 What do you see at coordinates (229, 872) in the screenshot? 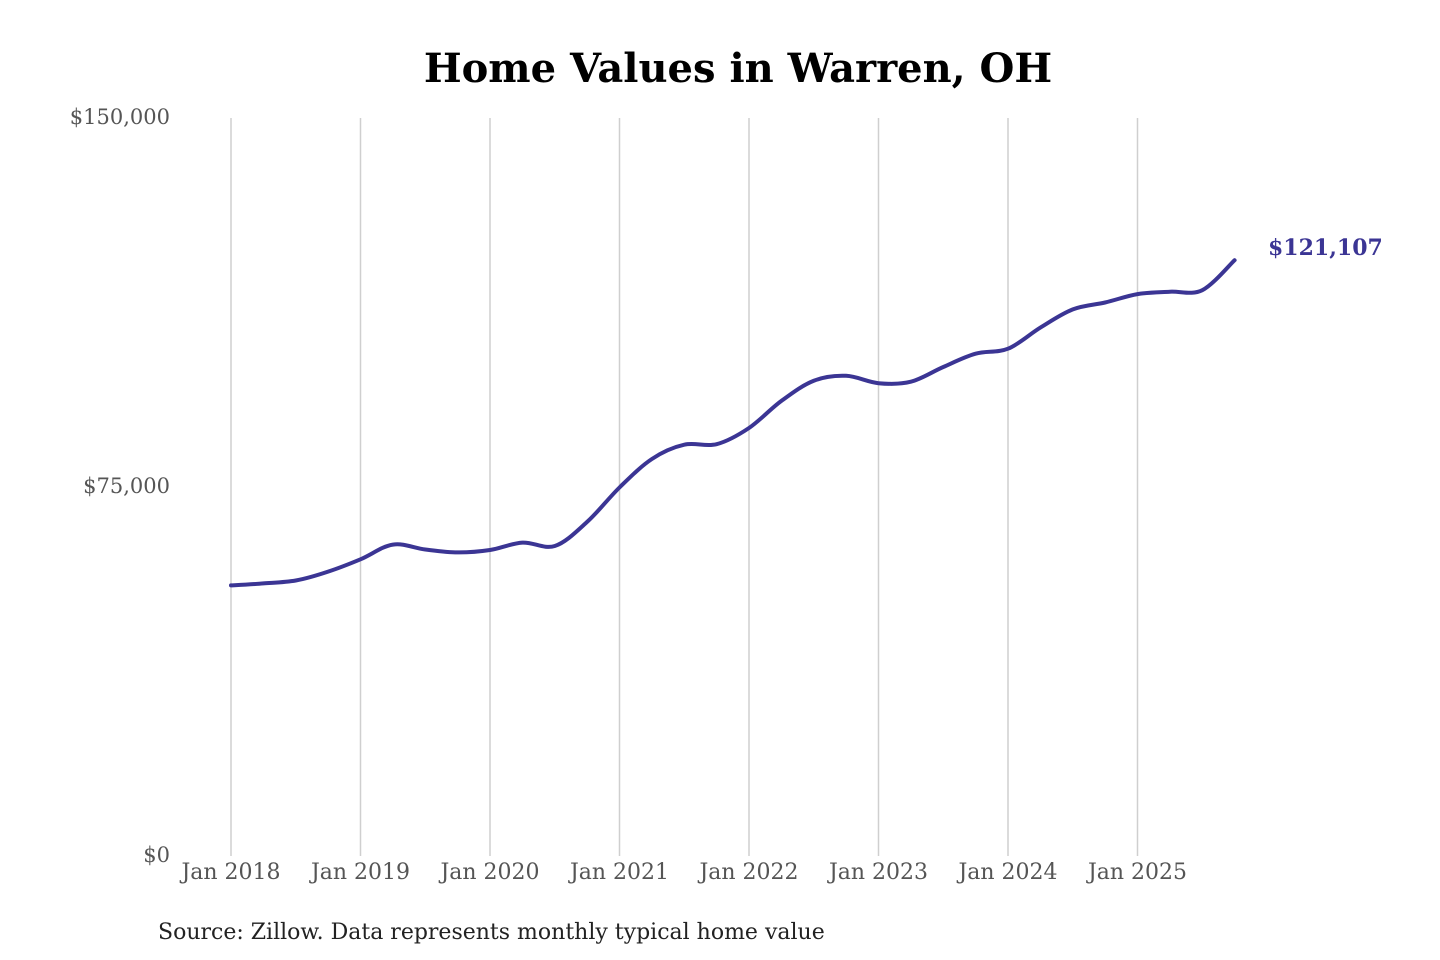
I see `x-tick-label: Jan 2018` at bounding box center [229, 872].